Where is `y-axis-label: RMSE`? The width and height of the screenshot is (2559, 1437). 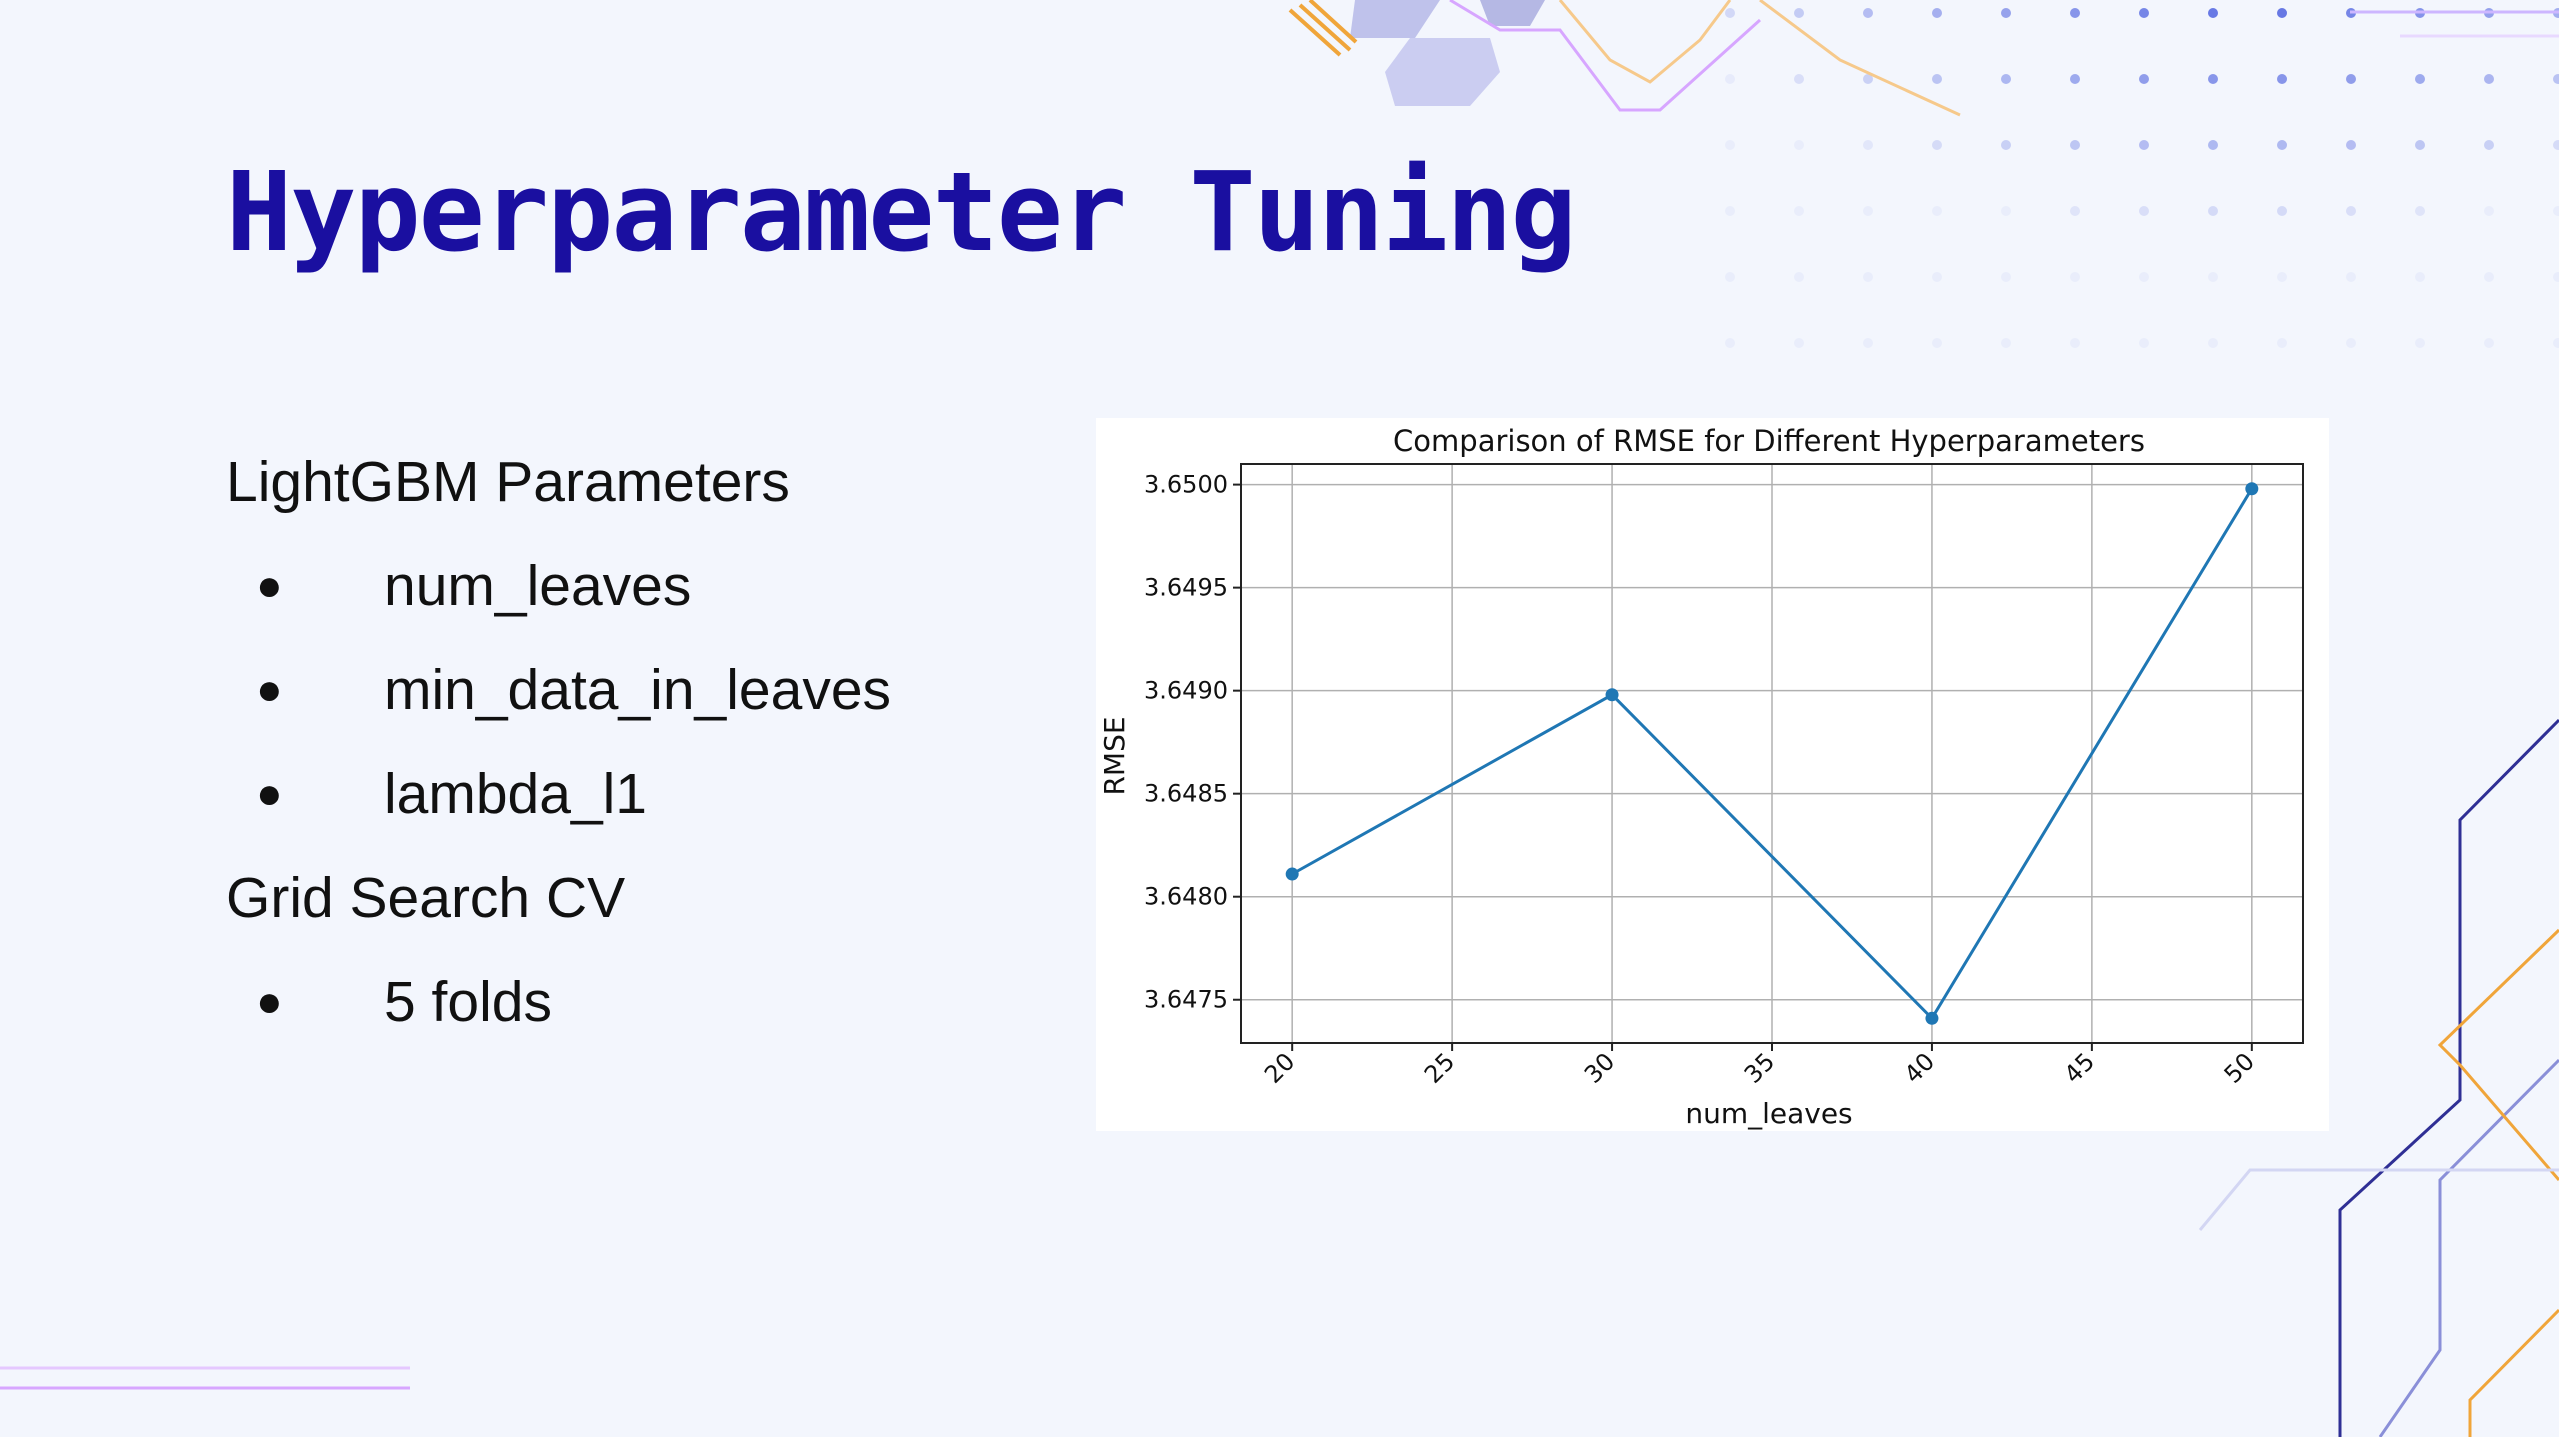
y-axis-label: RMSE is located at coordinates (1114, 755).